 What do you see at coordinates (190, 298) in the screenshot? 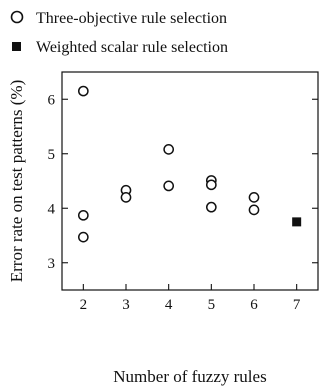
I see `x-axis: 2 3 4 5 6 7` at bounding box center [190, 298].